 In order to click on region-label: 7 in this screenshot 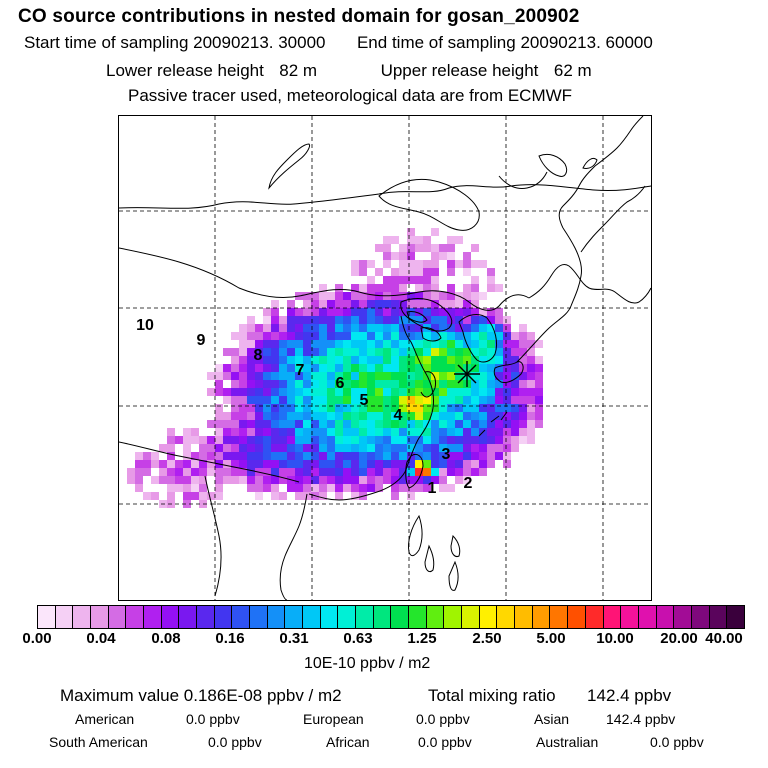, I will do `click(300, 370)`.